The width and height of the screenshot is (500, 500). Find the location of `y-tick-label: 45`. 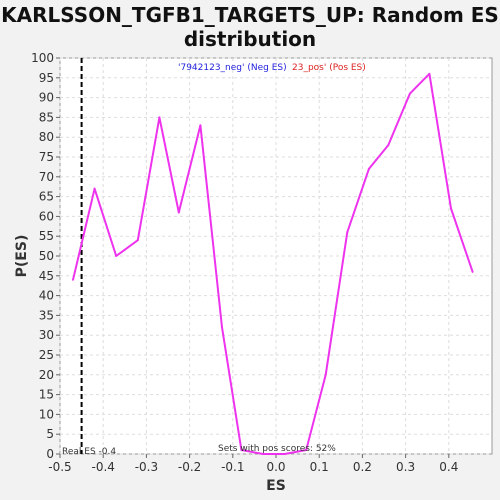

y-tick-label: 45 is located at coordinates (46, 276).